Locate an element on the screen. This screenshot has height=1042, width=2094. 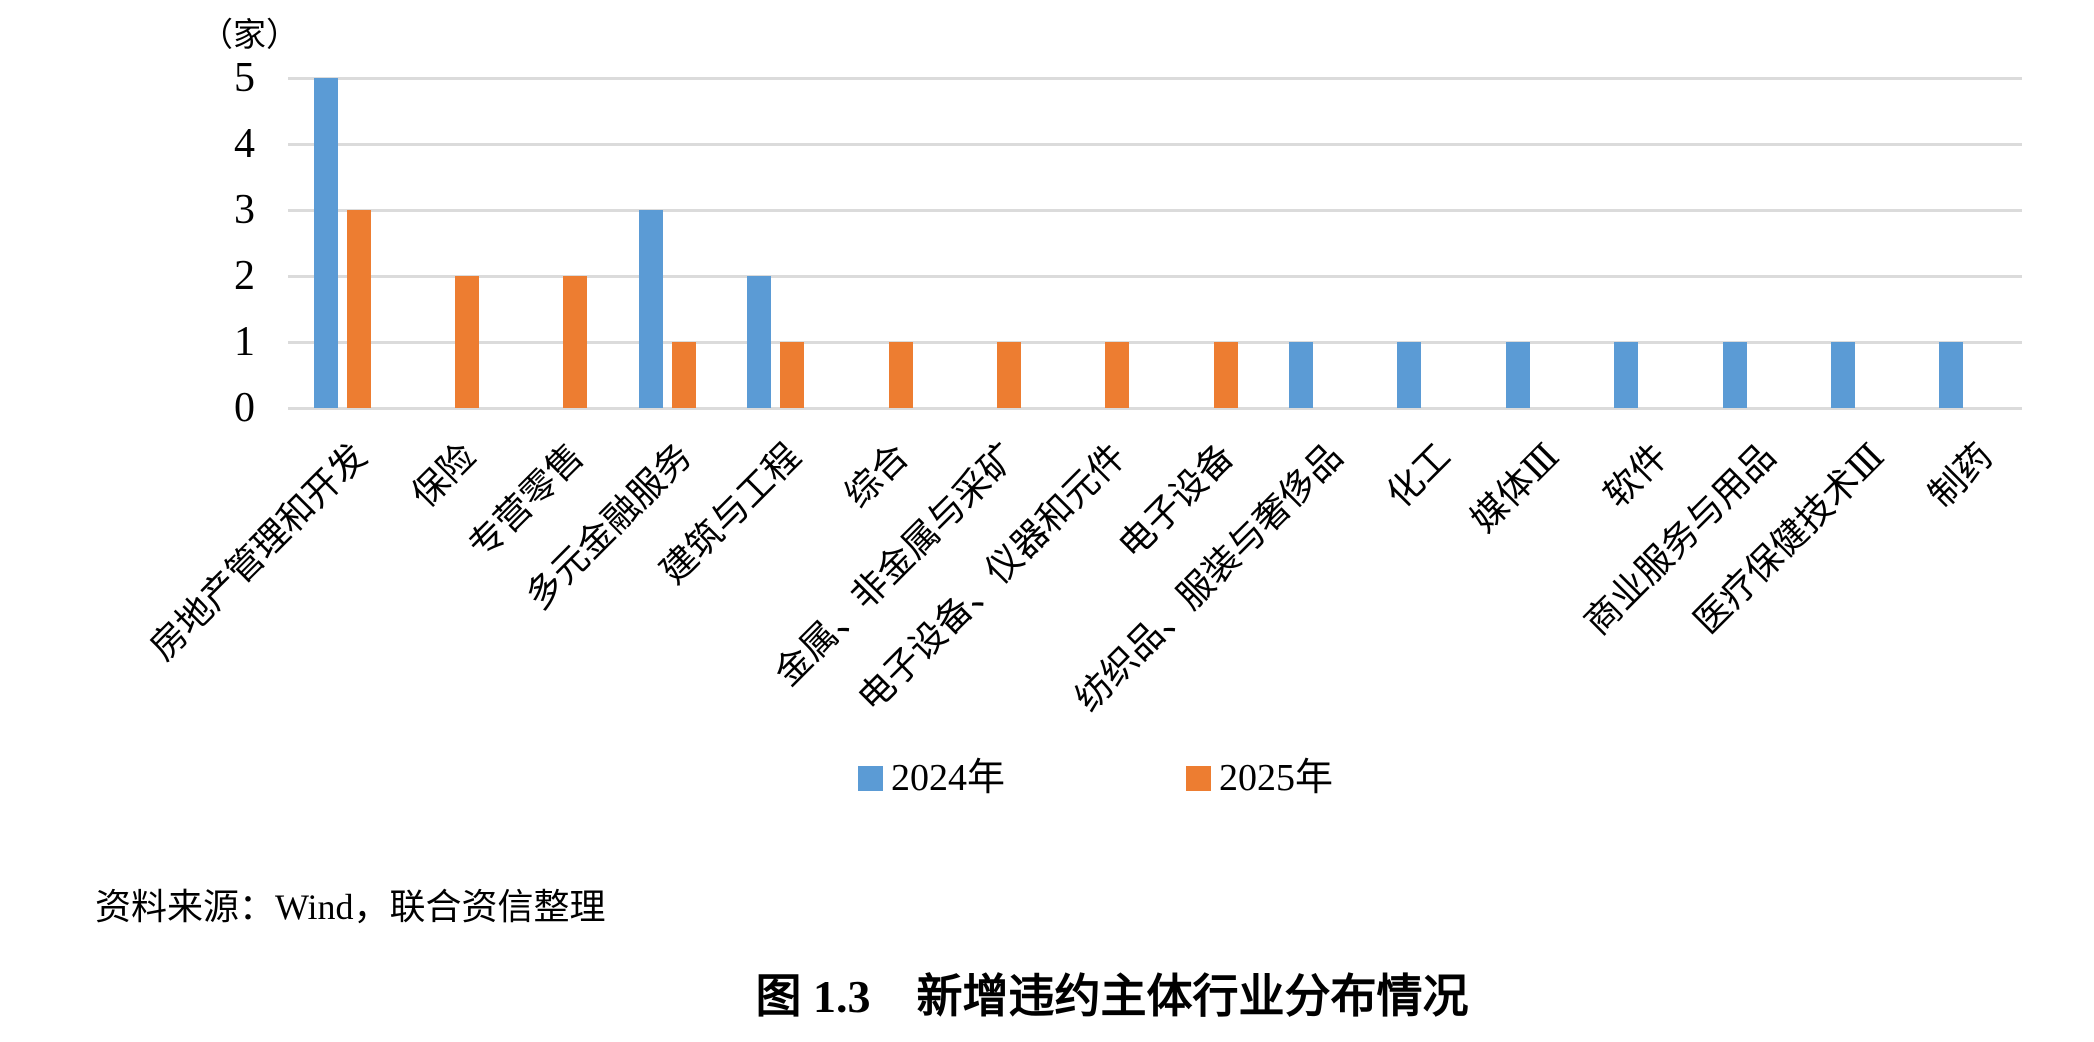
legend-item-2025年: 2025年 is located at coordinates (1259, 778).